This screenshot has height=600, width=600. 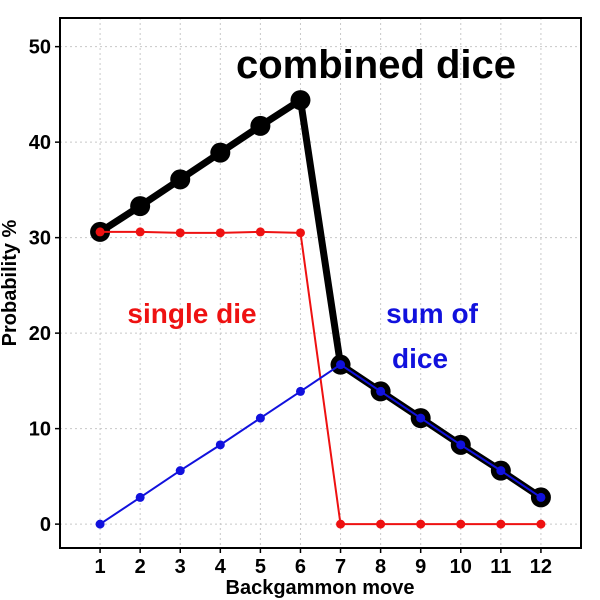 What do you see at coordinates (10, 282) in the screenshot?
I see `y-axis-title: Probability %` at bounding box center [10, 282].